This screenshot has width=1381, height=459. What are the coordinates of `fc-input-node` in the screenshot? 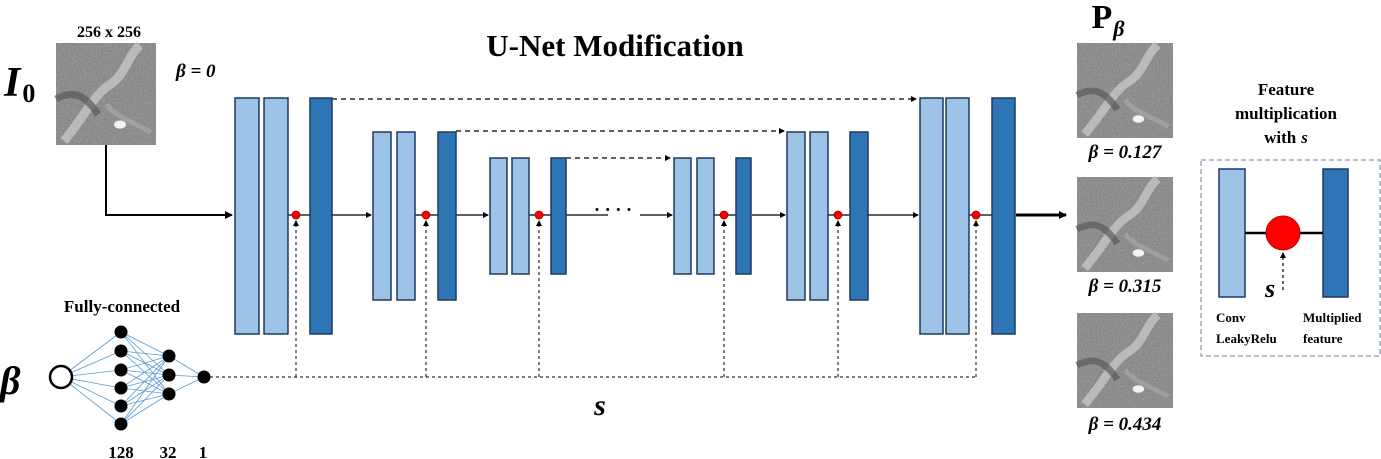 It's located at (61, 377).